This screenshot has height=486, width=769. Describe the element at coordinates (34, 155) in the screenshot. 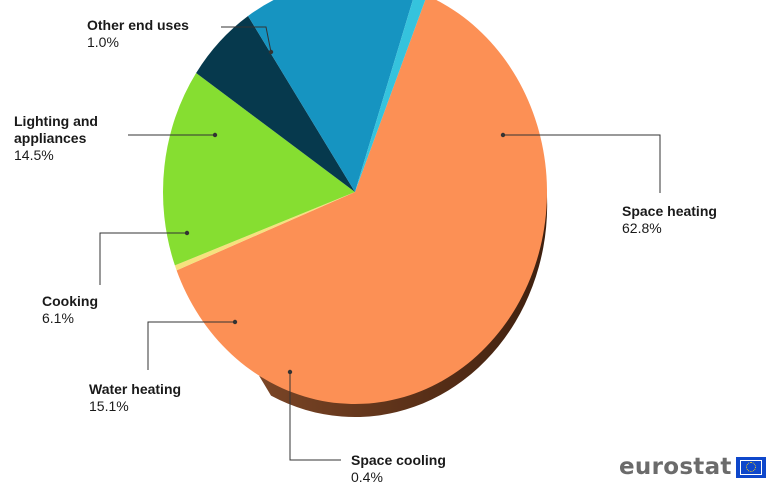

I see `label-percent: 14.5%` at that location.